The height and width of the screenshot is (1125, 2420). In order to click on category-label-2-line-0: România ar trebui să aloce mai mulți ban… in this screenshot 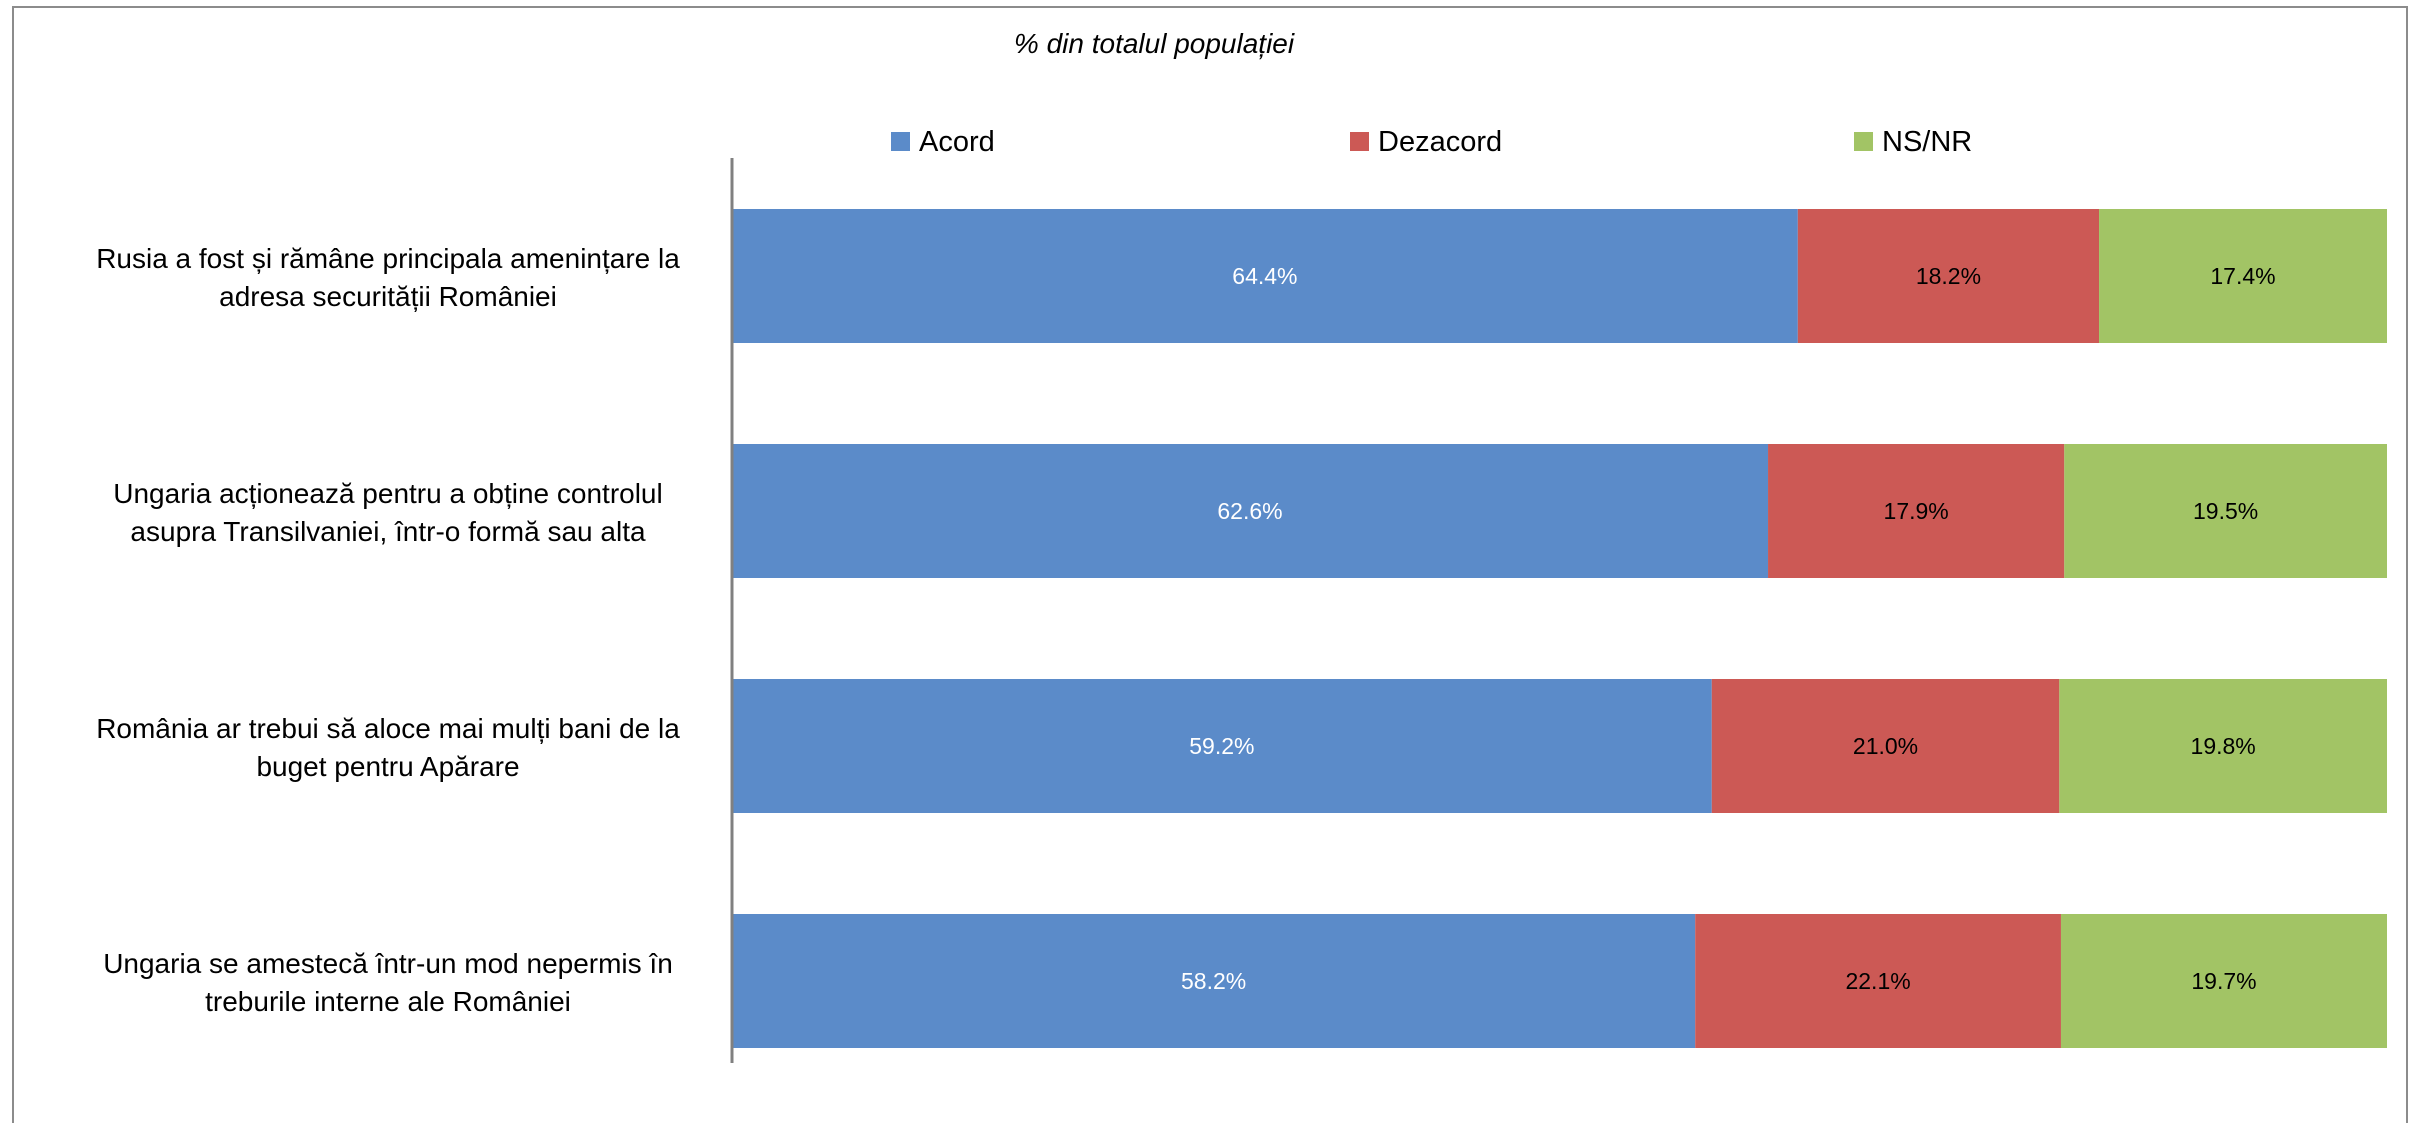, I will do `click(388, 728)`.